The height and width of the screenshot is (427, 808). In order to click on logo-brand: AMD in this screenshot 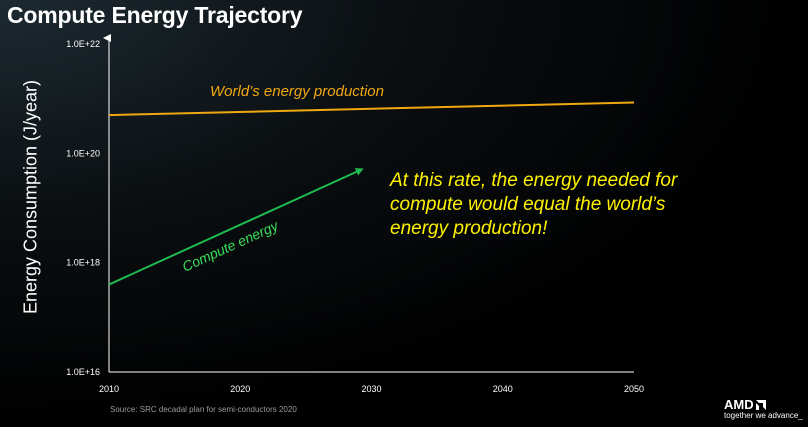, I will do `click(763, 404)`.